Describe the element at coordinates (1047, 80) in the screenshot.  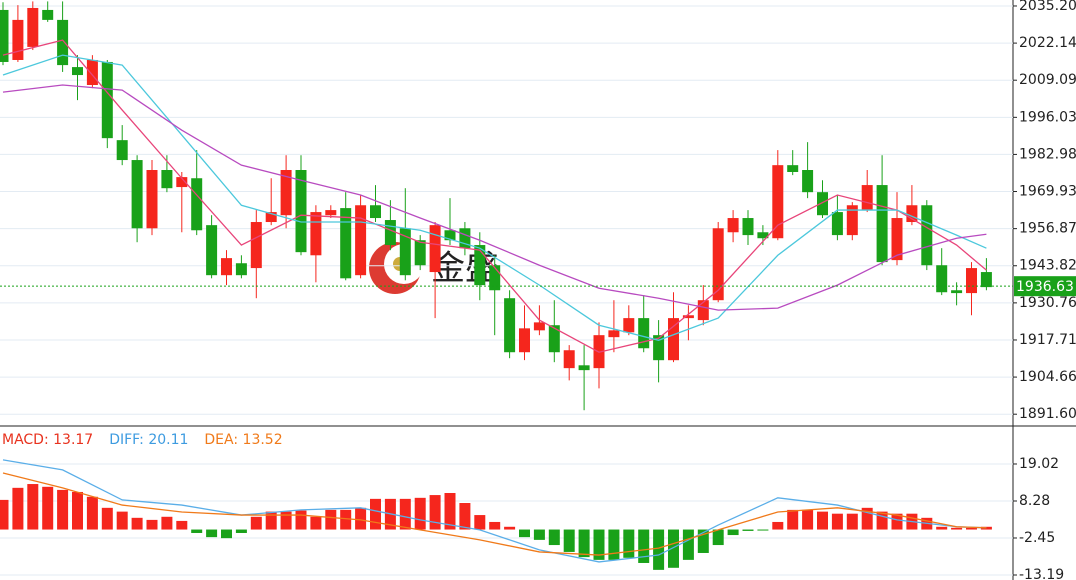
I see `y-tick-label: 2009.09` at that location.